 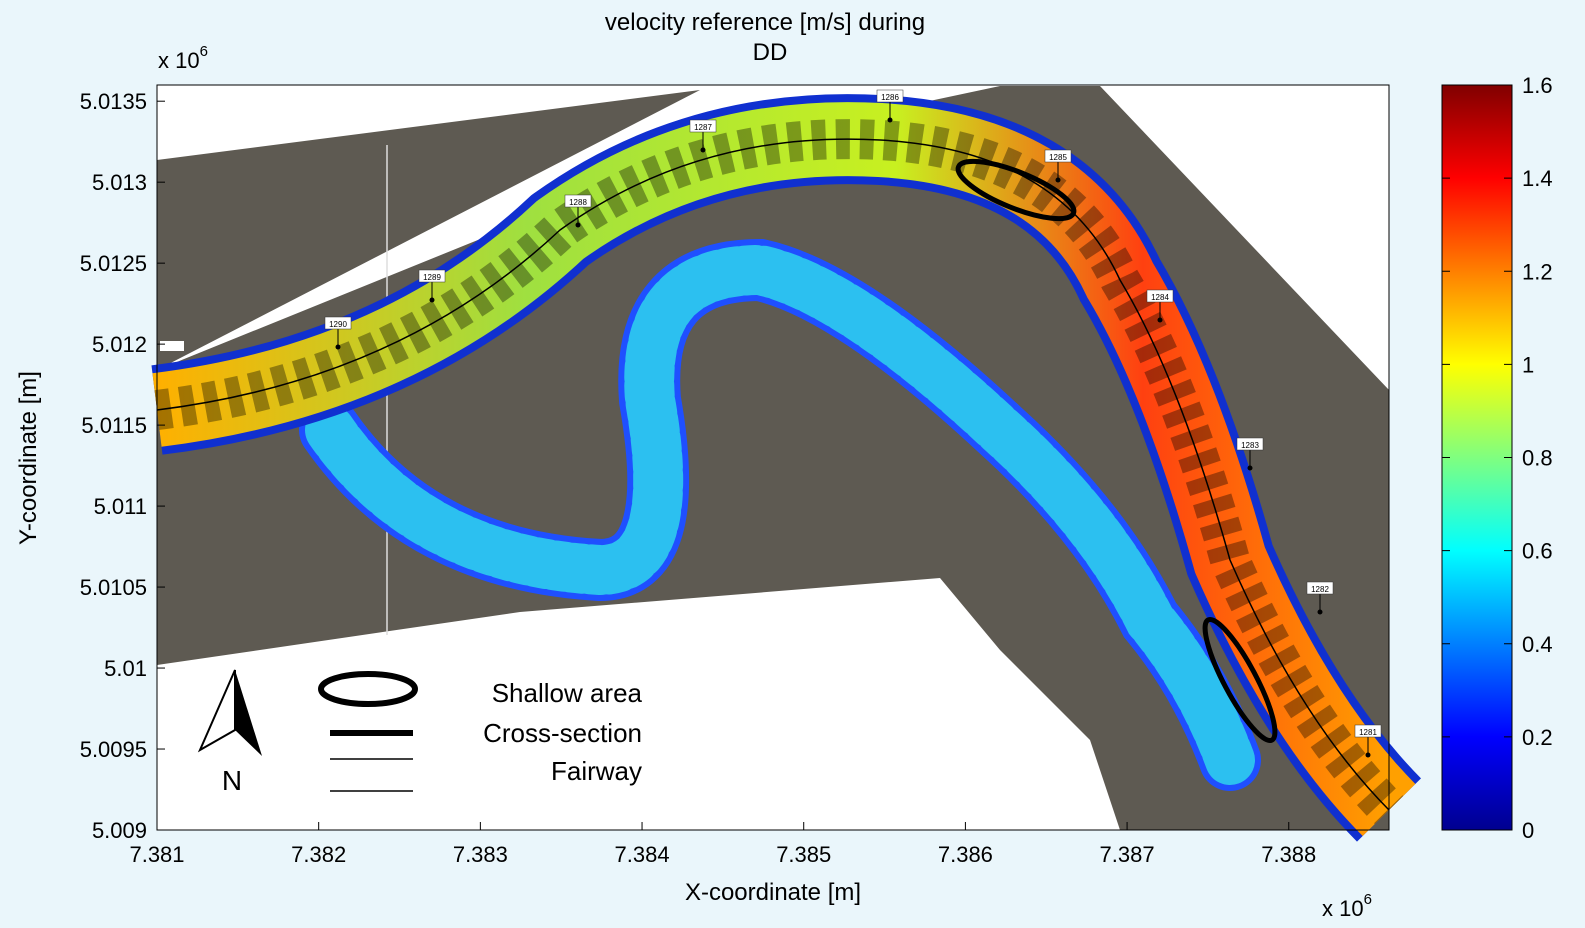 What do you see at coordinates (248, 713) in the screenshot?
I see `north-arrow` at bounding box center [248, 713].